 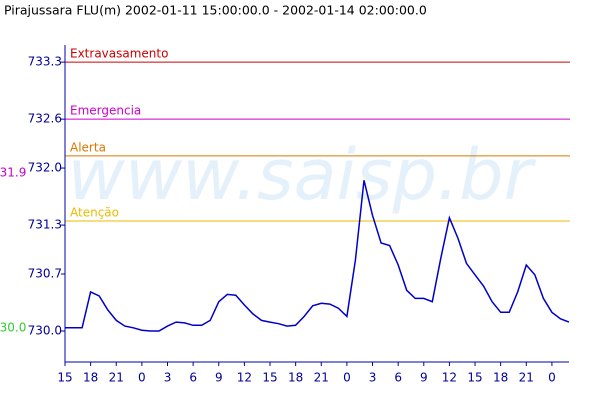 What do you see at coordinates (13, 173) in the screenshot?
I see `annotation: 731.9` at bounding box center [13, 173].